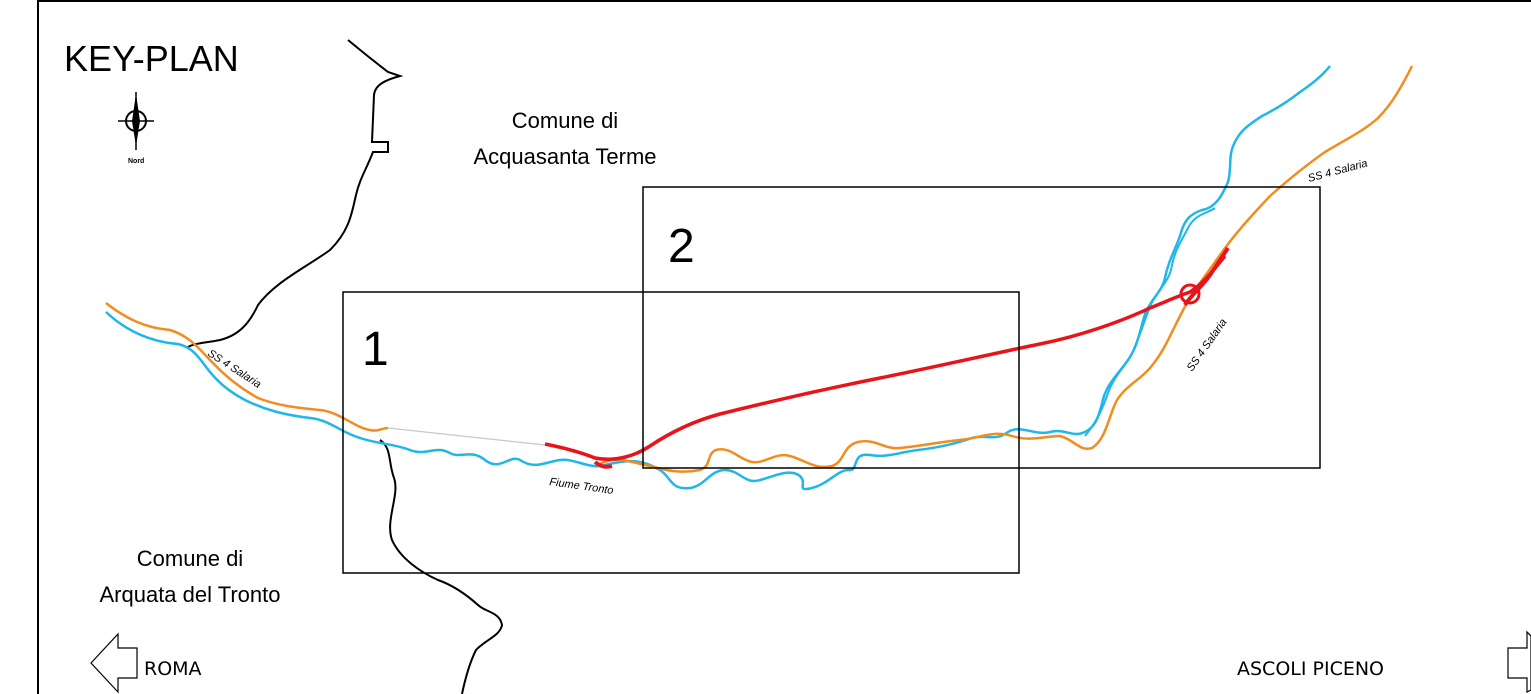 Image resolution: width=1531 pixels, height=694 pixels. What do you see at coordinates (173, 669) in the screenshot?
I see `direction-left-label: ROMA` at bounding box center [173, 669].